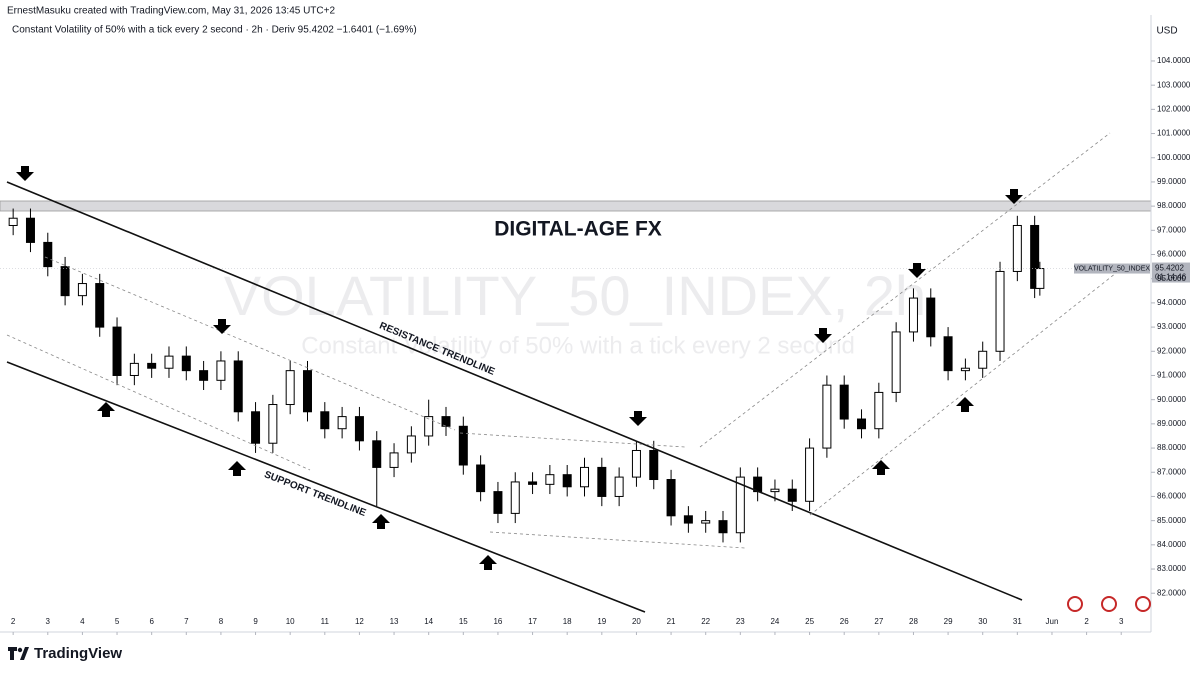  I want to click on y-tick-label: 95.0000, so click(1171, 278).